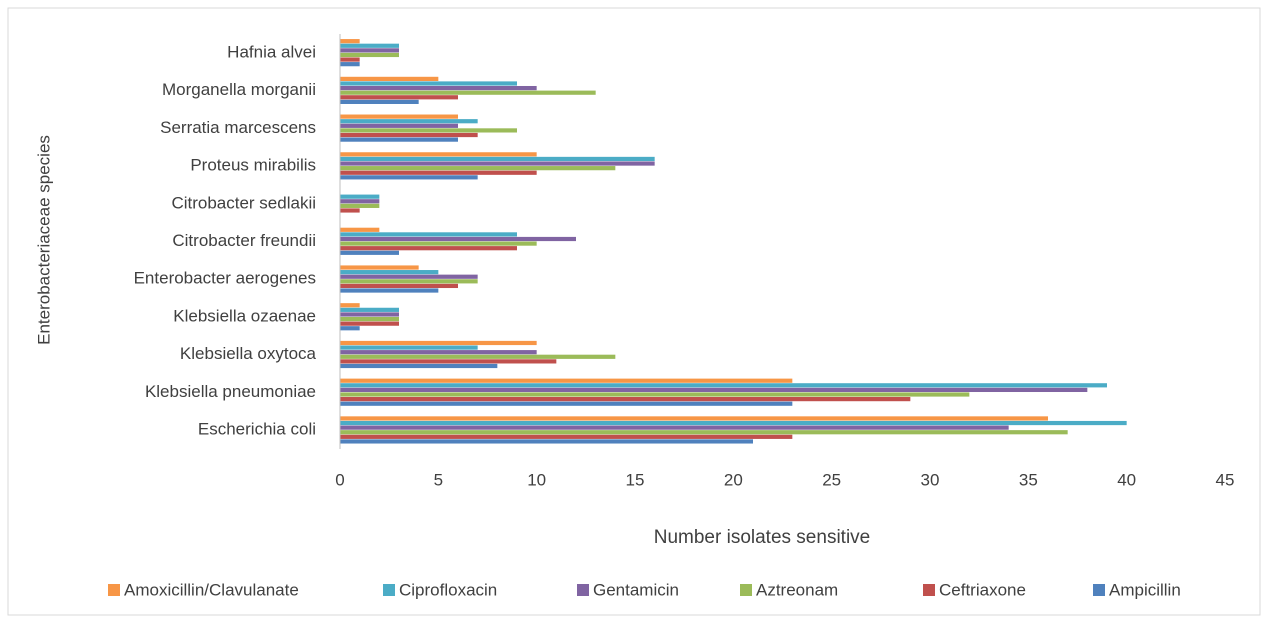 The image size is (1268, 623). Describe the element at coordinates (1145, 589) in the screenshot. I see `legend-label: Ampicillin` at that location.